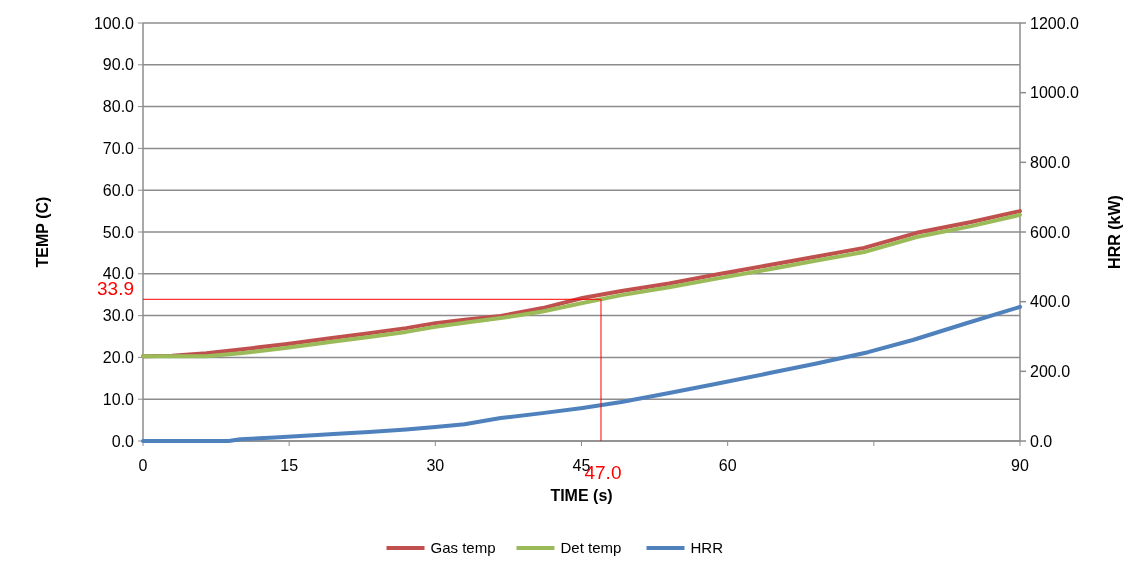 This screenshot has height=571, width=1148. What do you see at coordinates (463, 548) in the screenshot?
I see `legend-label: Gas temp` at bounding box center [463, 548].